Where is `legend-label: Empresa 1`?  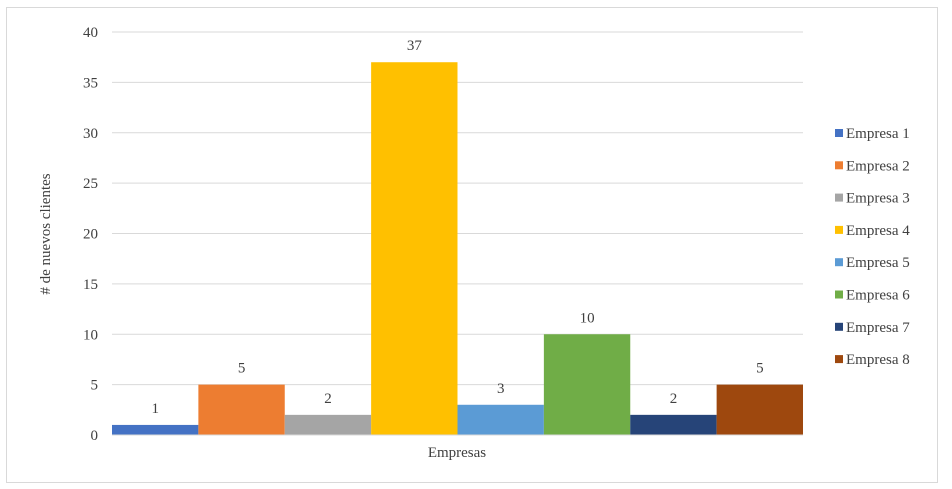
legend-label: Empresa 1 is located at coordinates (878, 134).